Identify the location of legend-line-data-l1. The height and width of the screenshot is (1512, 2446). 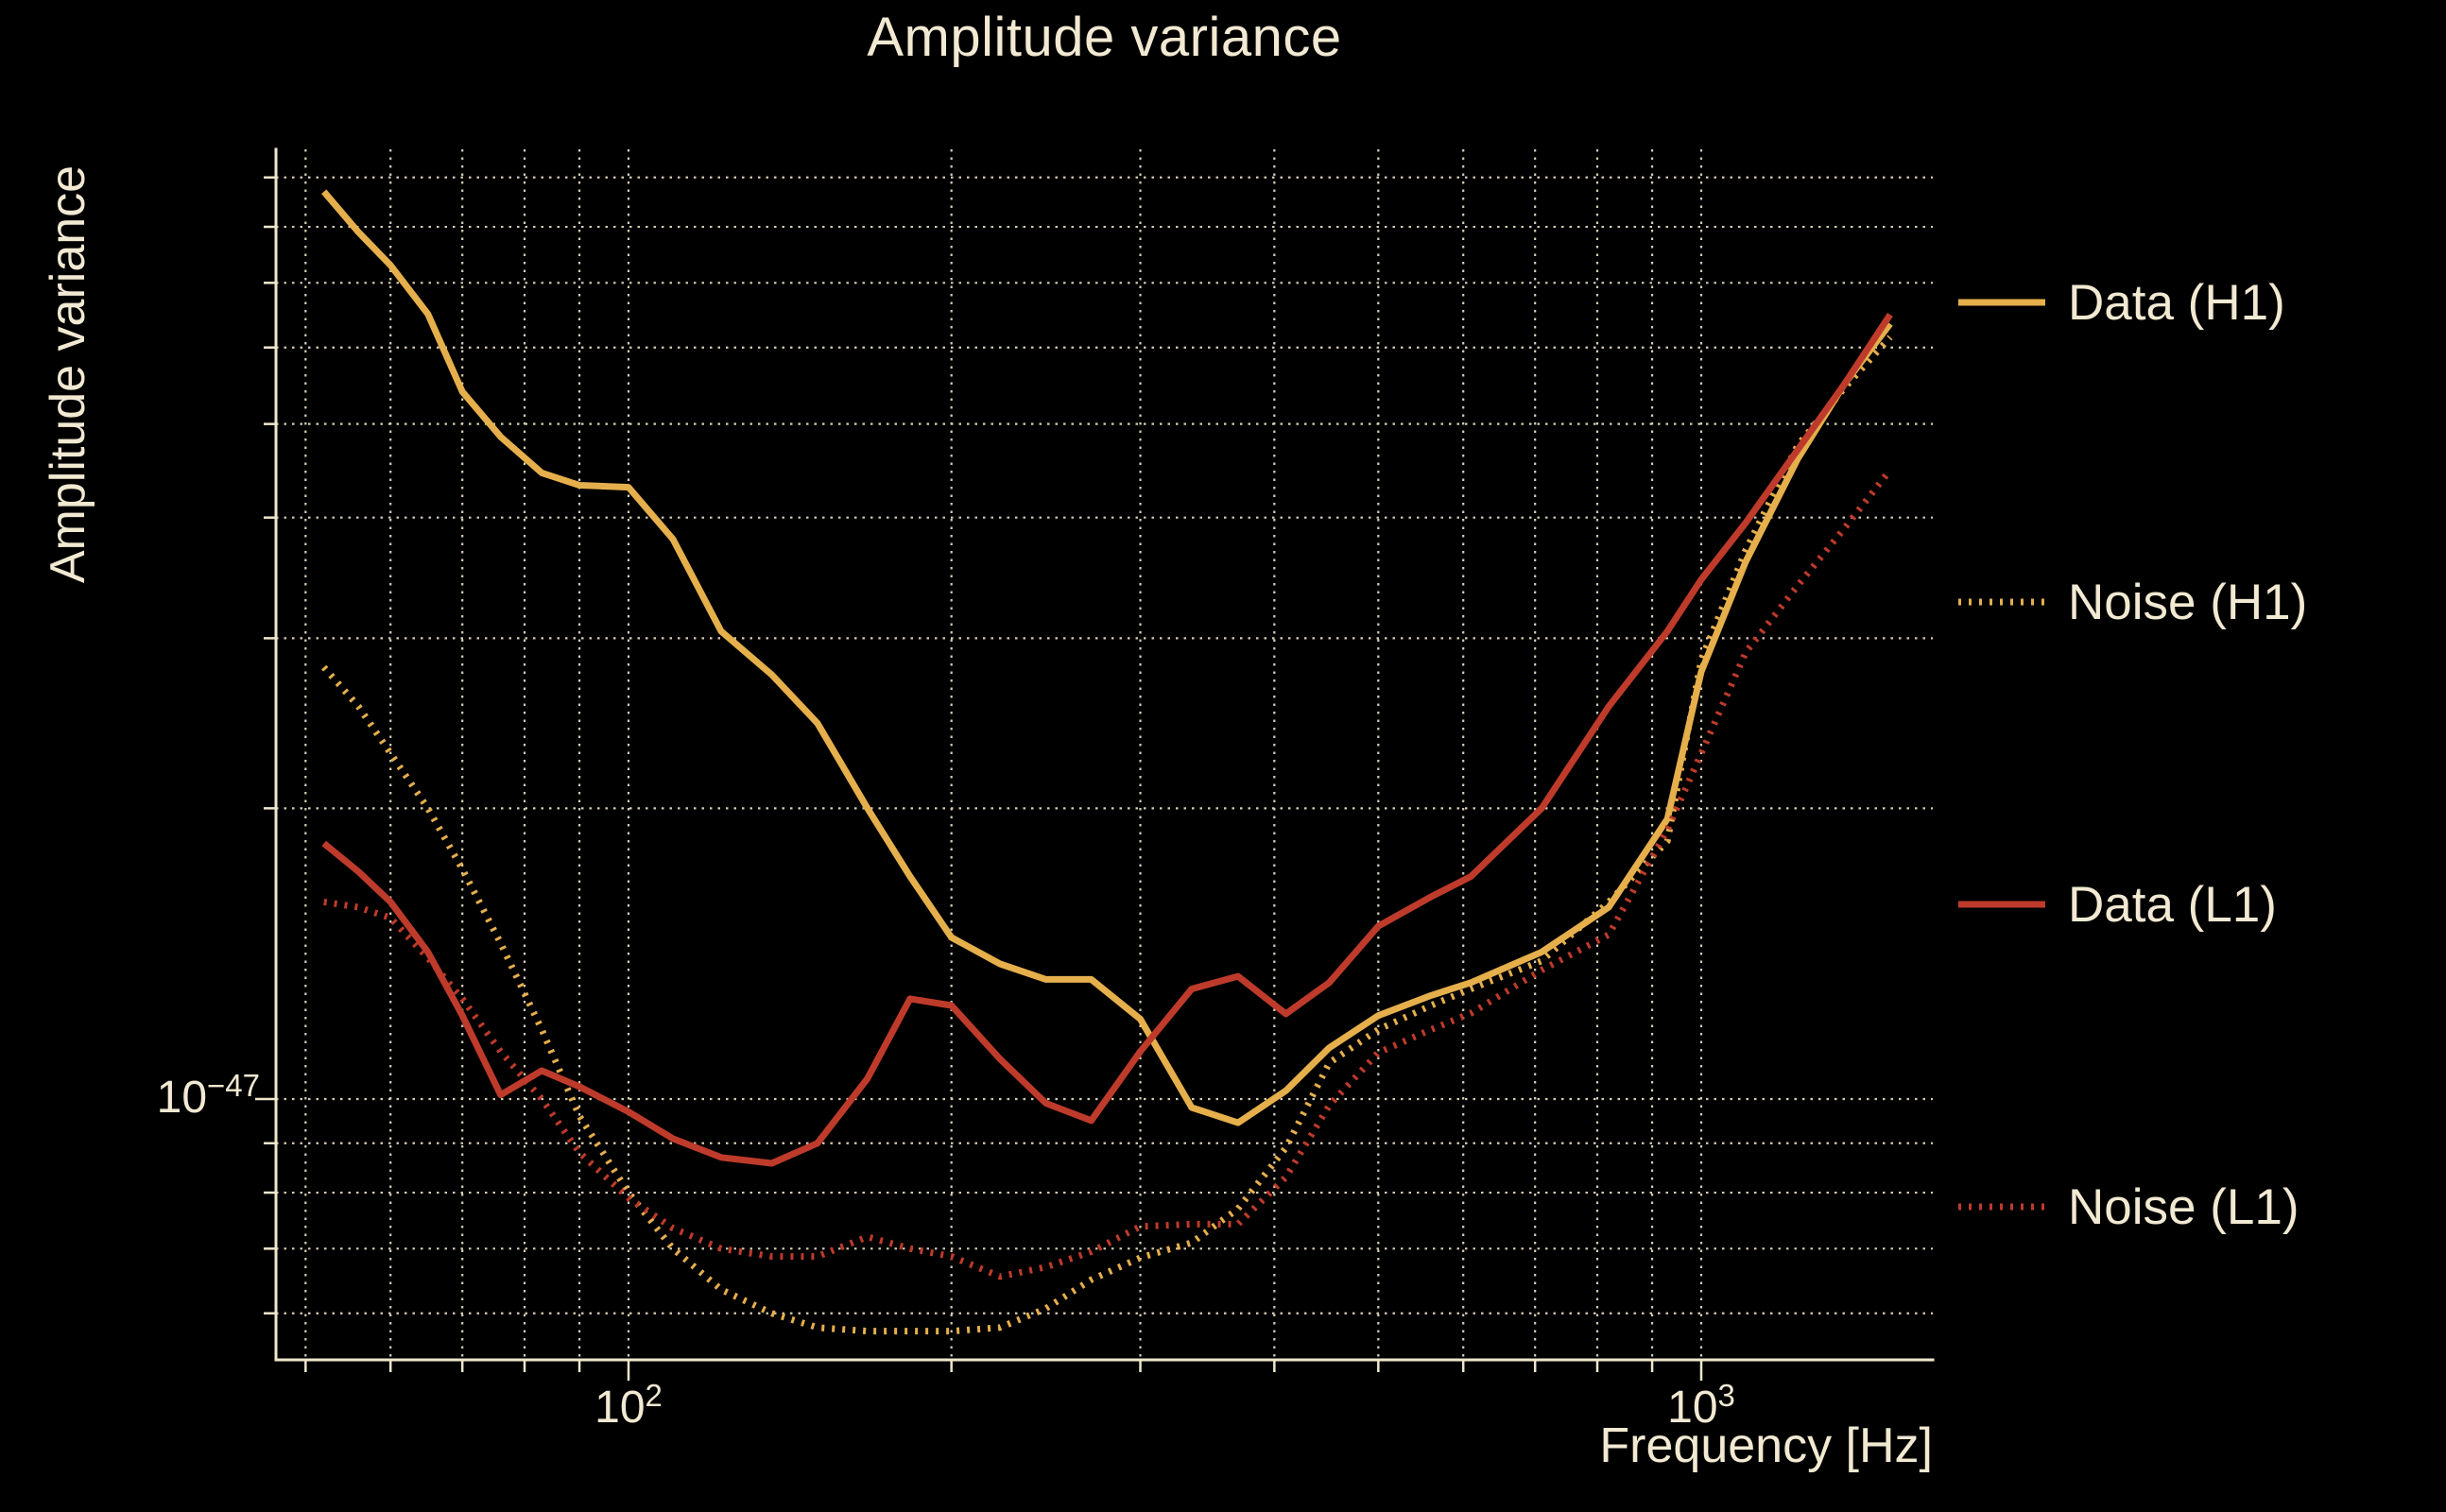
(2001, 904).